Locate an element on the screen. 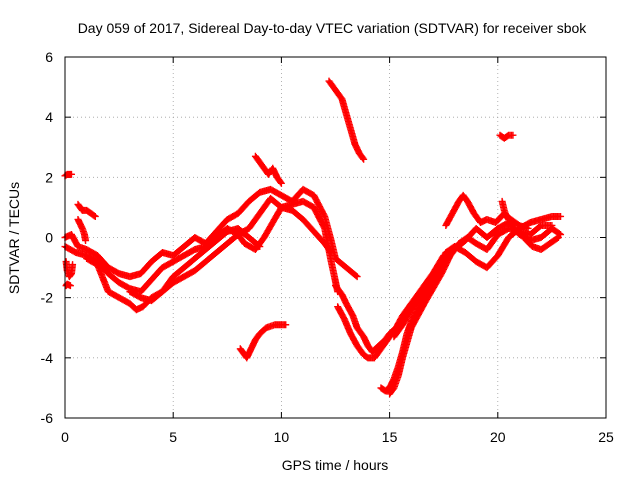 This screenshot has width=640, height=480. x-tick-label: 15 is located at coordinates (390, 437).